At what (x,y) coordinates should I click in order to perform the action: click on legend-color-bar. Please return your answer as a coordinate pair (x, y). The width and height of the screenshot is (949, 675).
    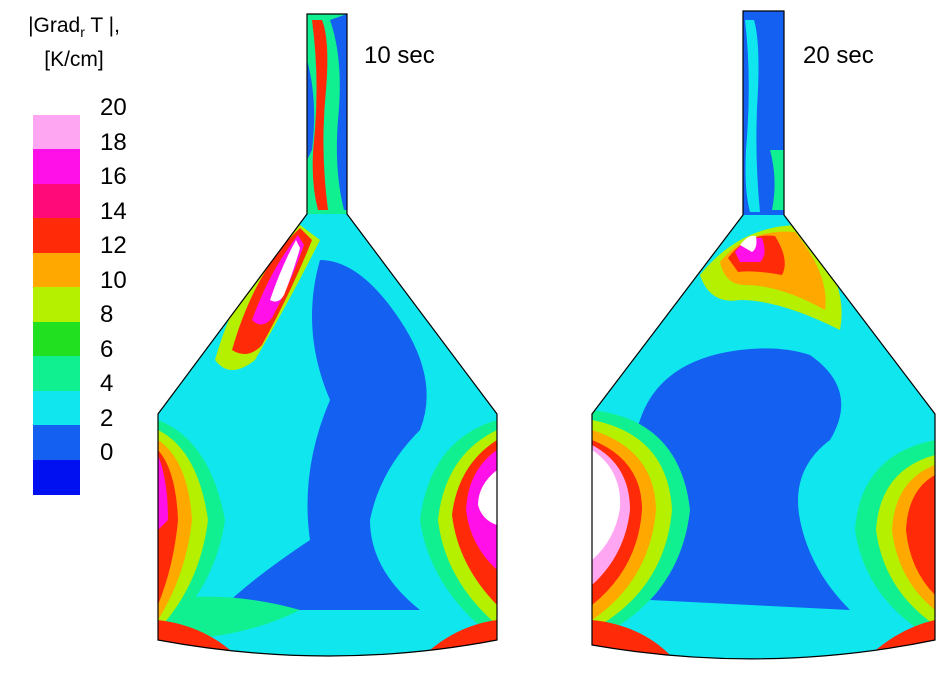
    Looking at the image, I should click on (56, 287).